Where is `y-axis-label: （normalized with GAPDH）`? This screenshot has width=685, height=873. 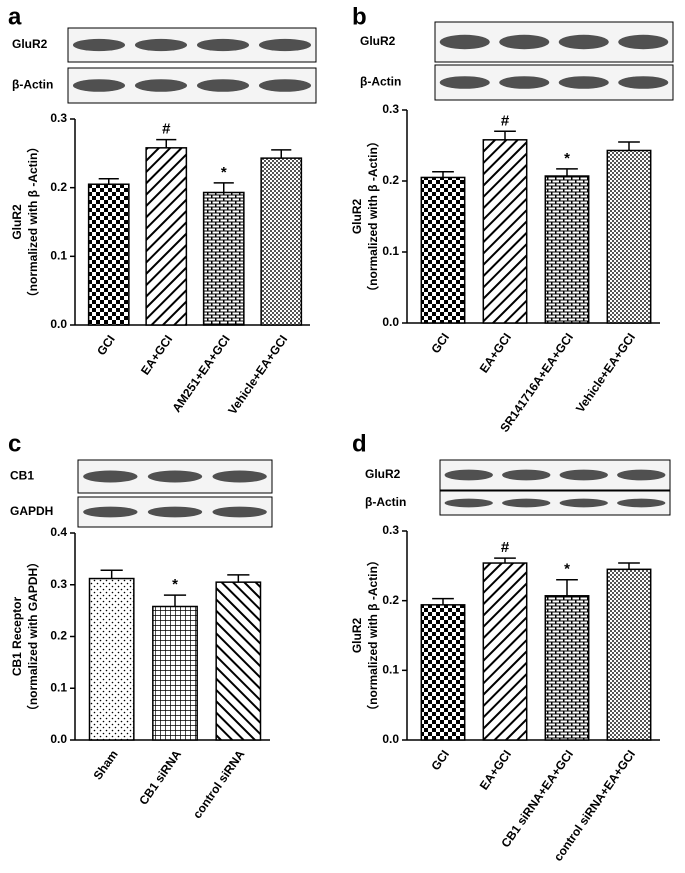
y-axis-label: （normalized with GAPDH） is located at coordinates (32, 636).